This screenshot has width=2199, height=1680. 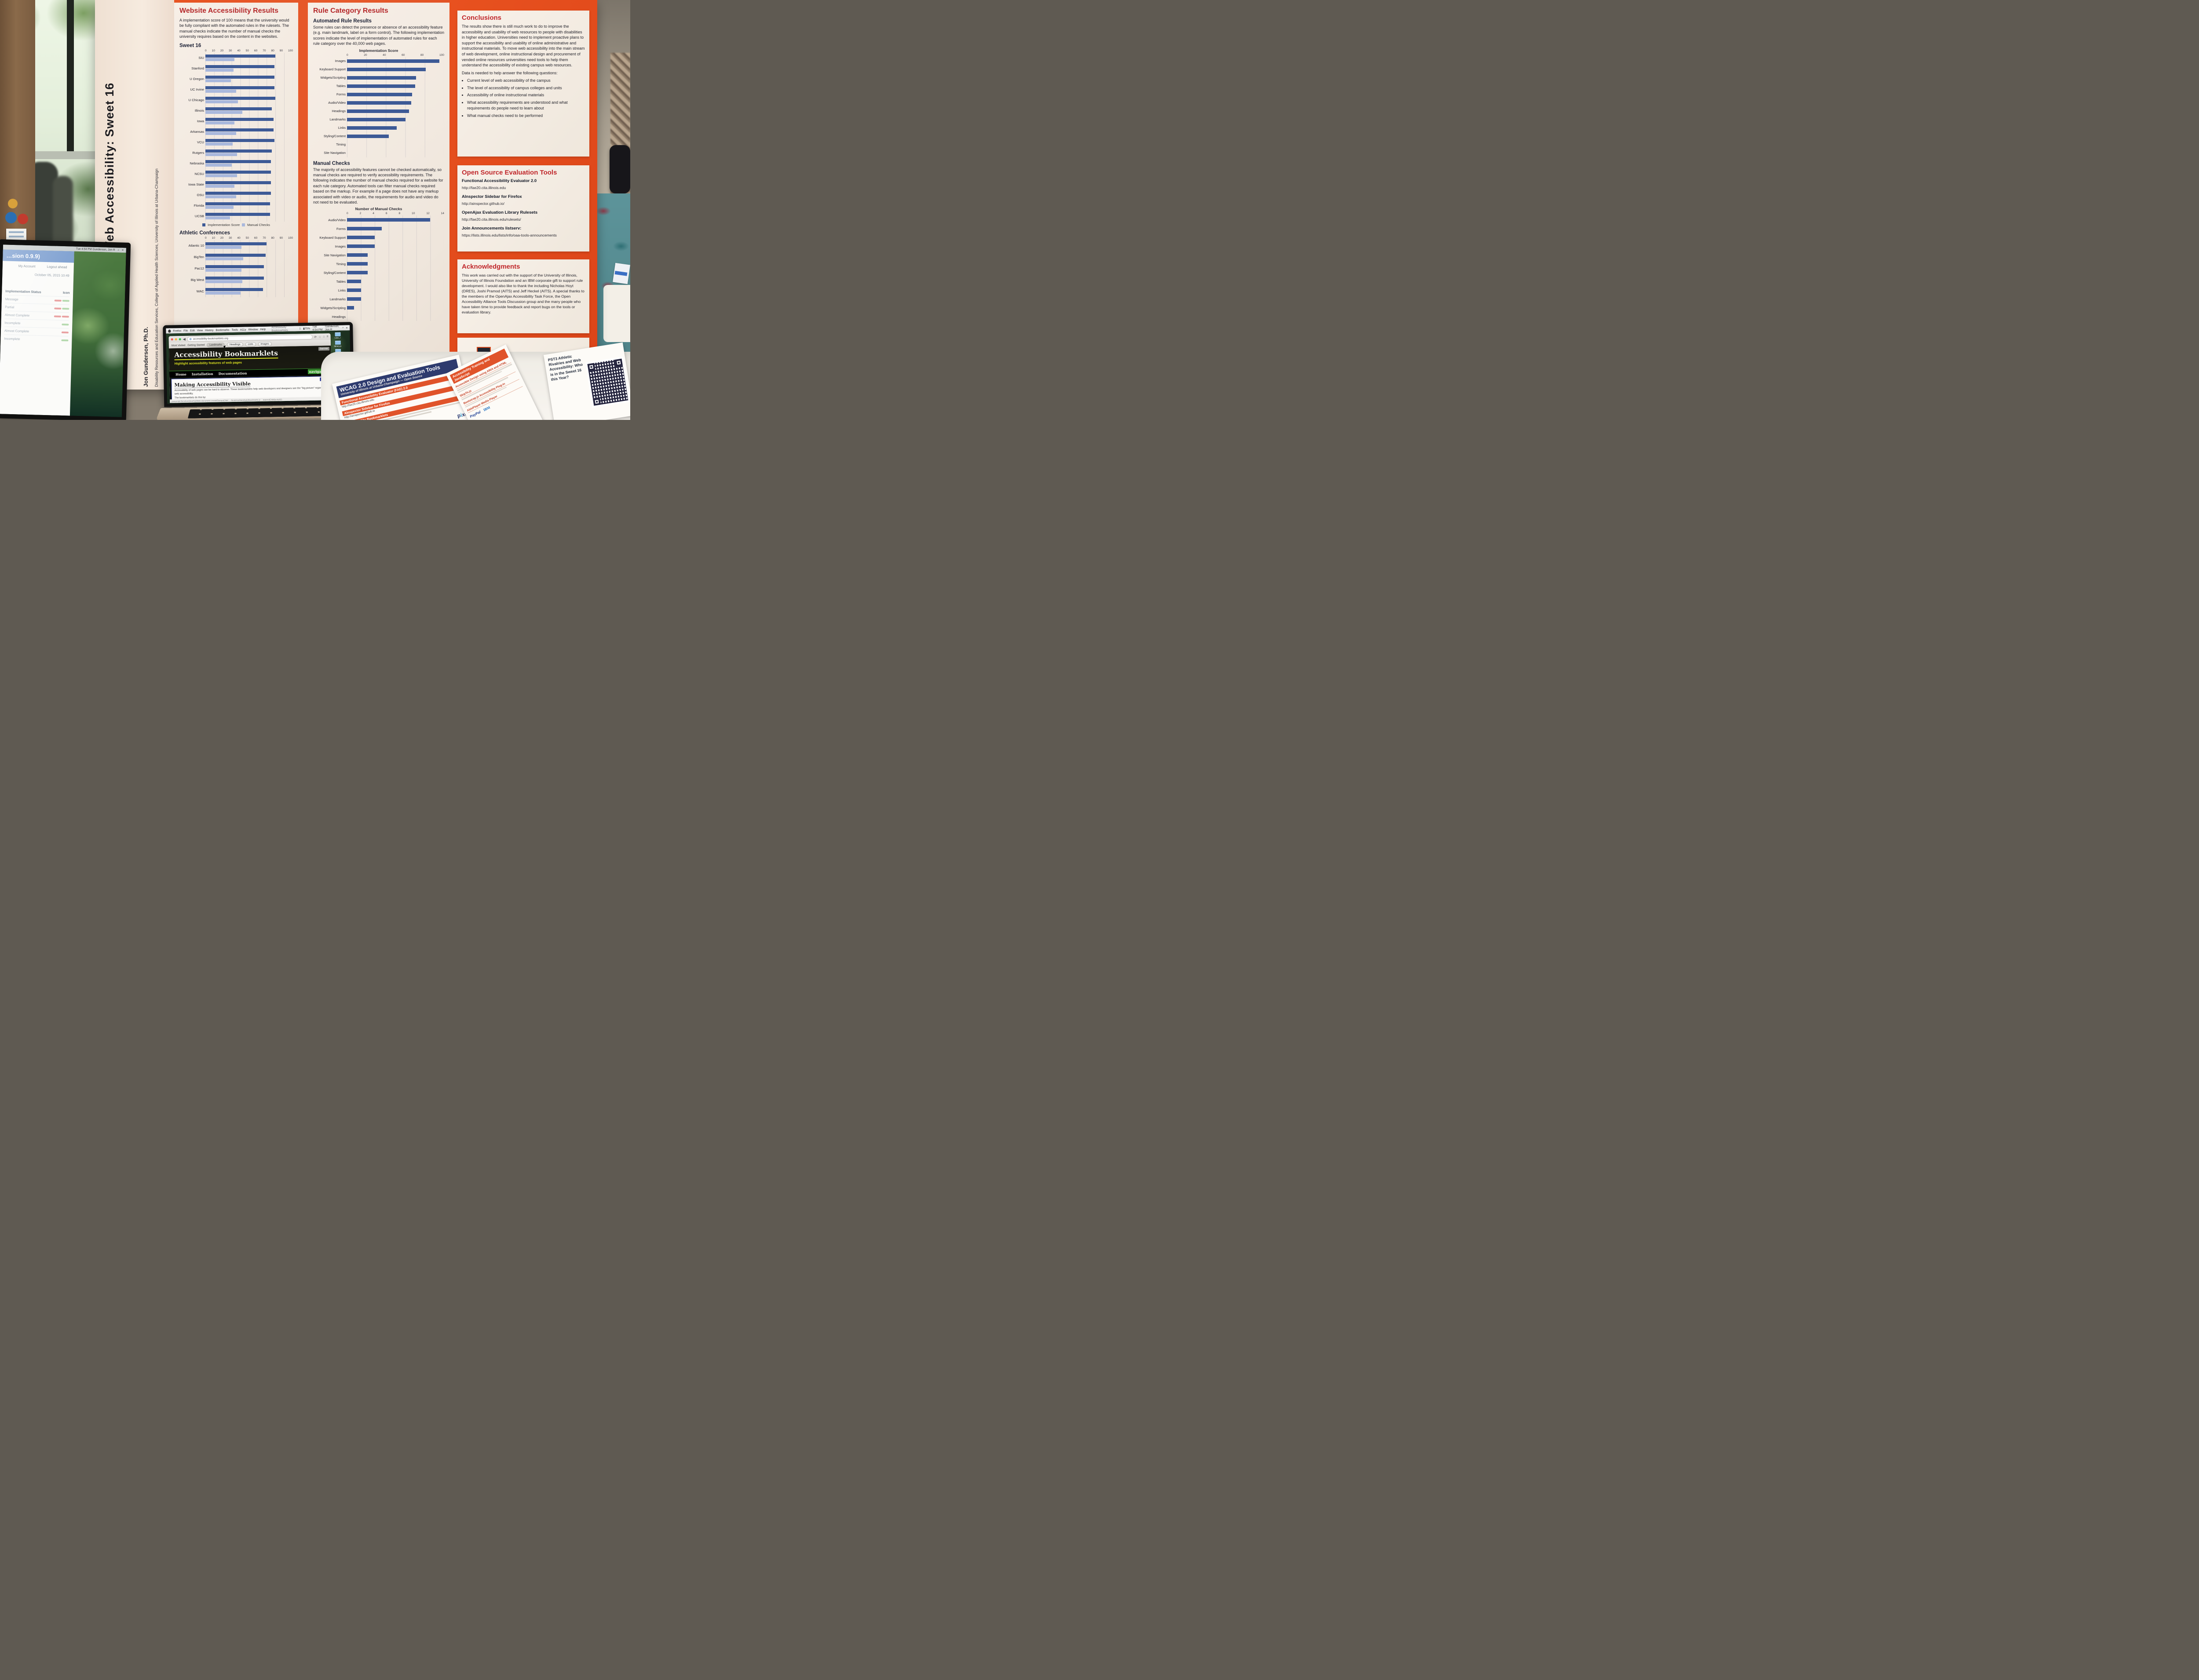 I want to click on menu-icon: ≡, so click(x=327, y=337).